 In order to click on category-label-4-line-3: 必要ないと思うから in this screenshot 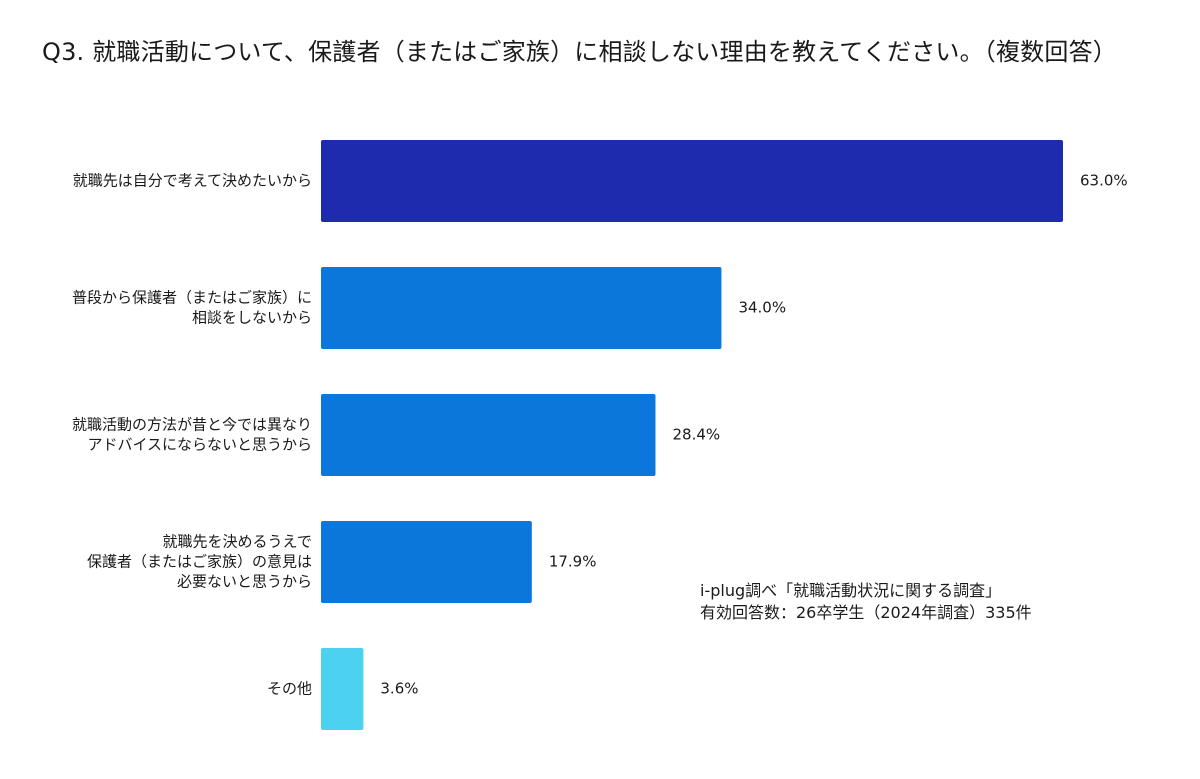, I will do `click(244, 582)`.